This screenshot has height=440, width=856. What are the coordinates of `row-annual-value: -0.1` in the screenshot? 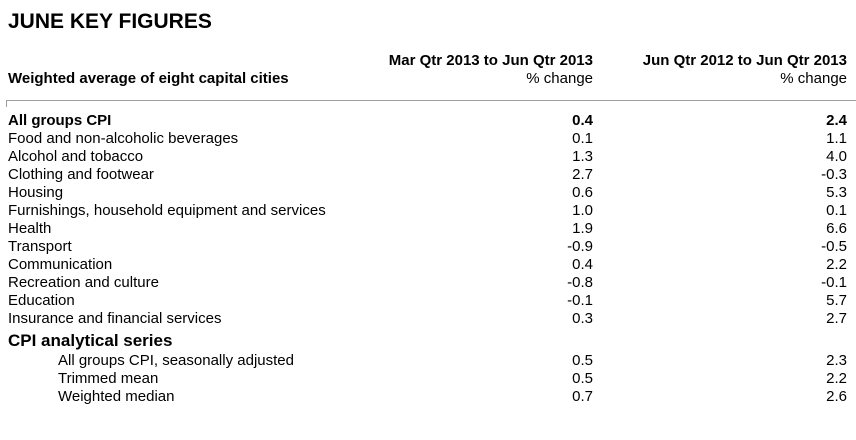 It's located at (834, 282).